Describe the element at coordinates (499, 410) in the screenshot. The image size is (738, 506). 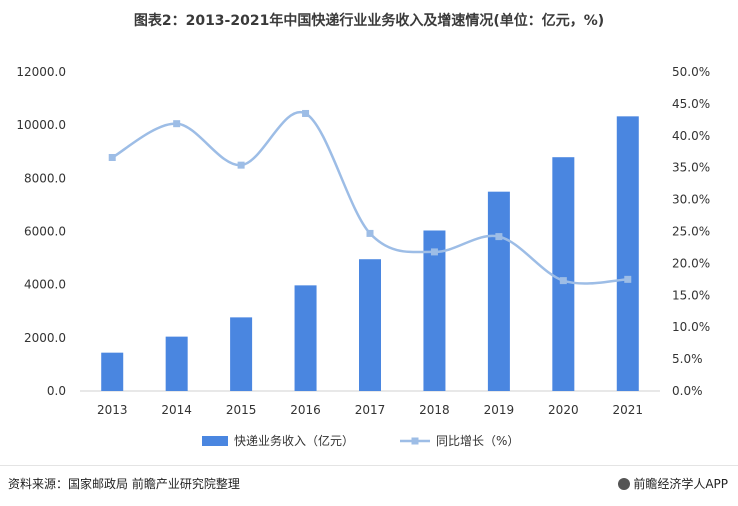
I see `x-tick-label: 2019` at that location.